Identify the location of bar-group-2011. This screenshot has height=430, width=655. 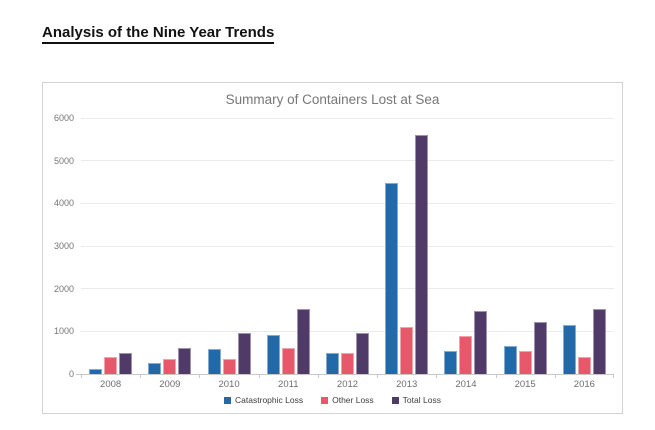
(288, 246).